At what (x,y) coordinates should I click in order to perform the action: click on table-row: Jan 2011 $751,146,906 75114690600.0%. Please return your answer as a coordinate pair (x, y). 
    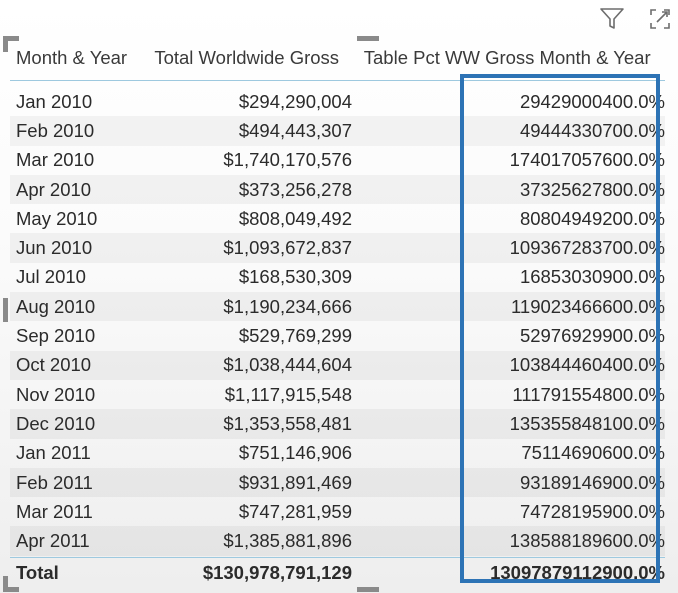
    Looking at the image, I should click on (337, 453).